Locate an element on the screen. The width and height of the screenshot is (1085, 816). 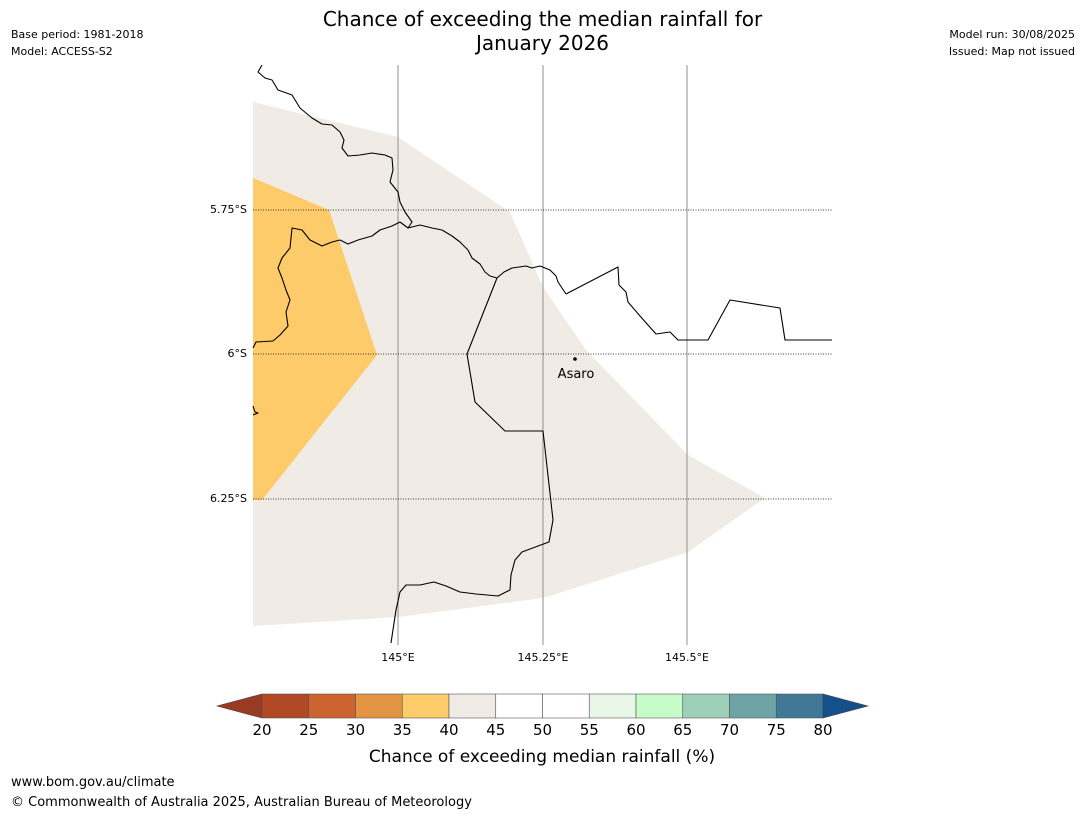
boundary-west-north is located at coordinates (412, 179).